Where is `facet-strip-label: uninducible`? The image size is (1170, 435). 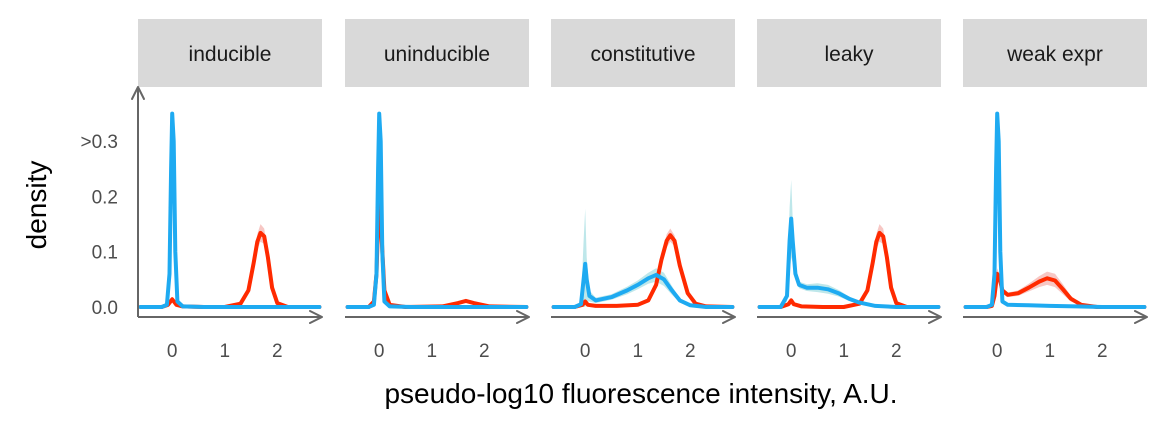
facet-strip-label: uninducible is located at coordinates (437, 54).